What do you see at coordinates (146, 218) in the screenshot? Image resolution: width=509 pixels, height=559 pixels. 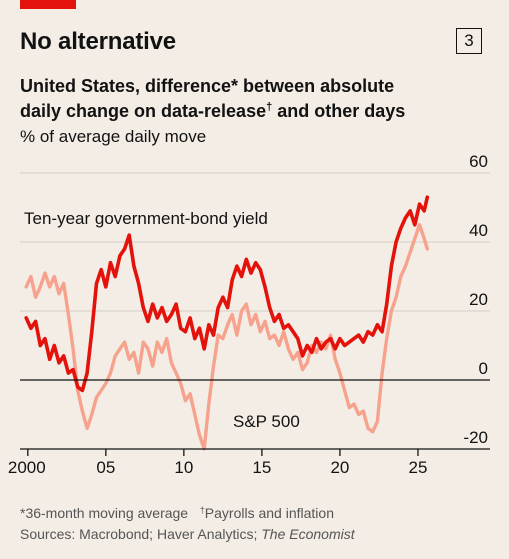 I see `series-label-bond-yield: Ten-year government-bond yield` at bounding box center [146, 218].